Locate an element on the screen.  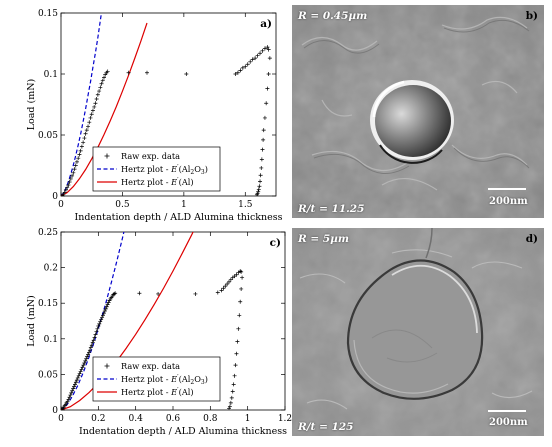
y-tick-label: 0.2 is located at coordinates (51, 269).